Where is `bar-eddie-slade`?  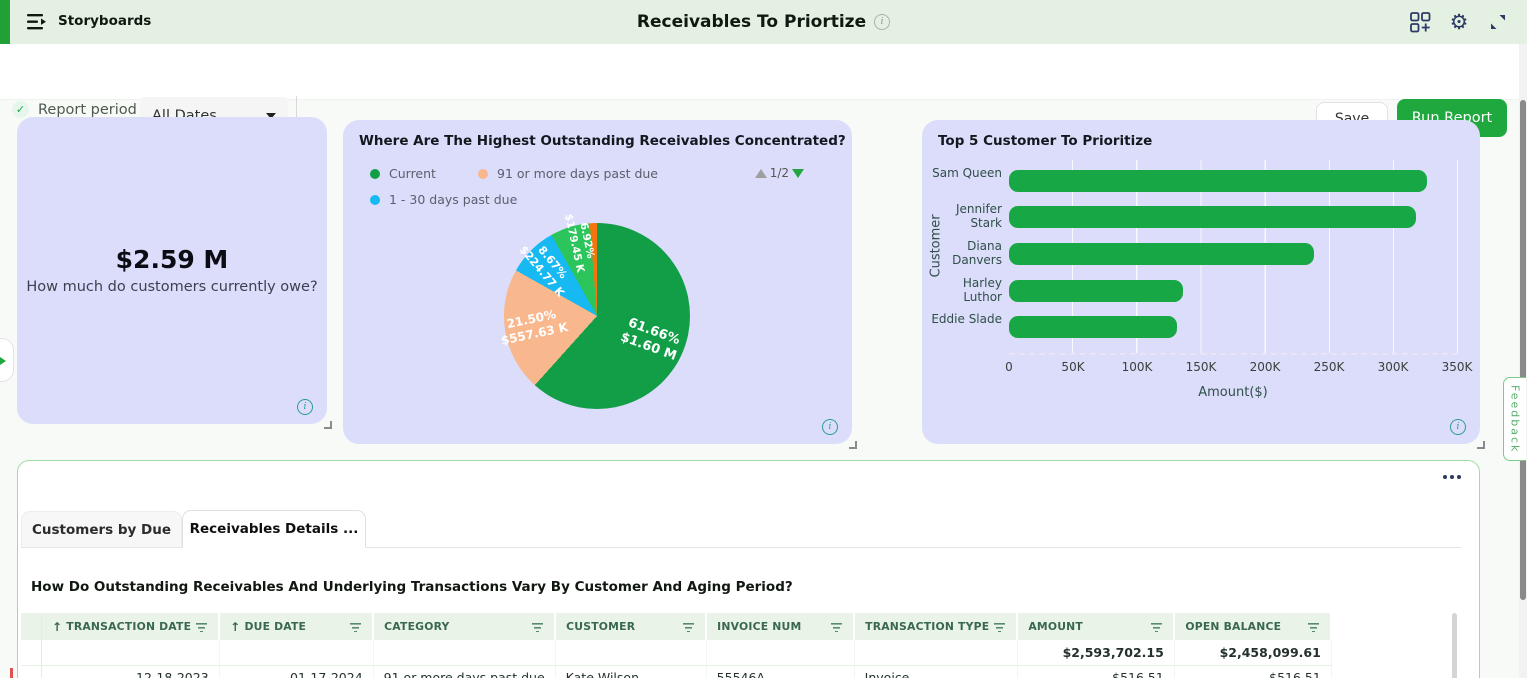 bar-eddie-slade is located at coordinates (1093, 327).